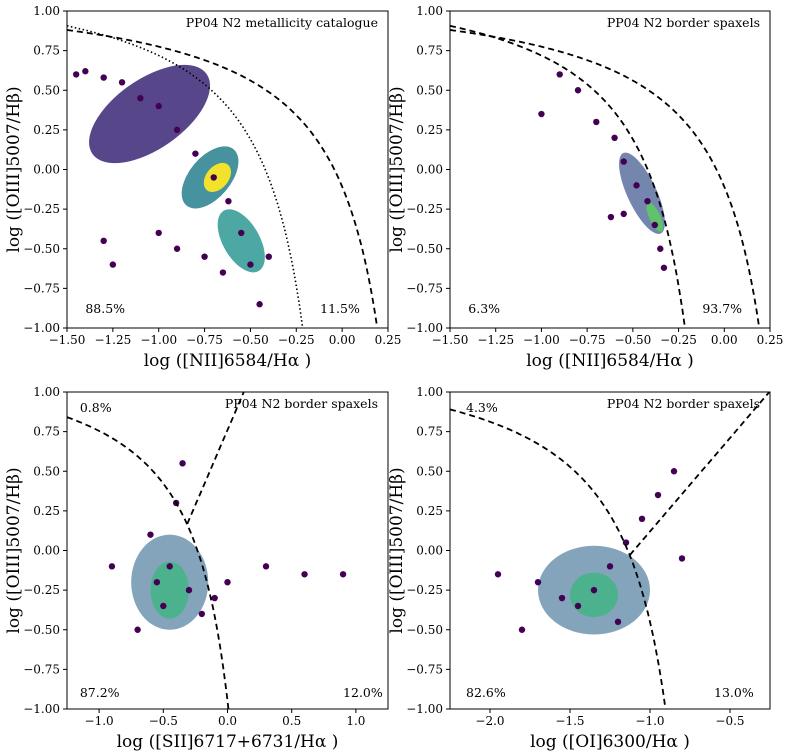 The height and width of the screenshot is (756, 789). Describe the element at coordinates (484, 308) in the screenshot. I see `percentage-annotation: 6.3%` at that location.